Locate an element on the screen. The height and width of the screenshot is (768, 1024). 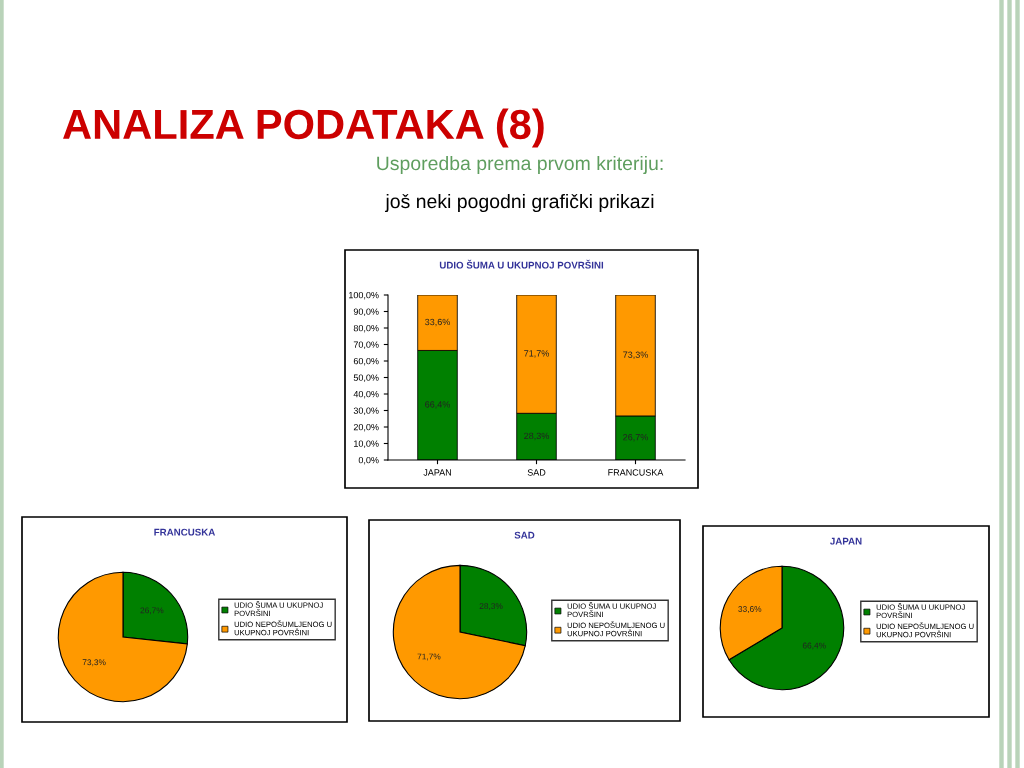
x-tick-label: JAPAN is located at coordinates (437, 472).